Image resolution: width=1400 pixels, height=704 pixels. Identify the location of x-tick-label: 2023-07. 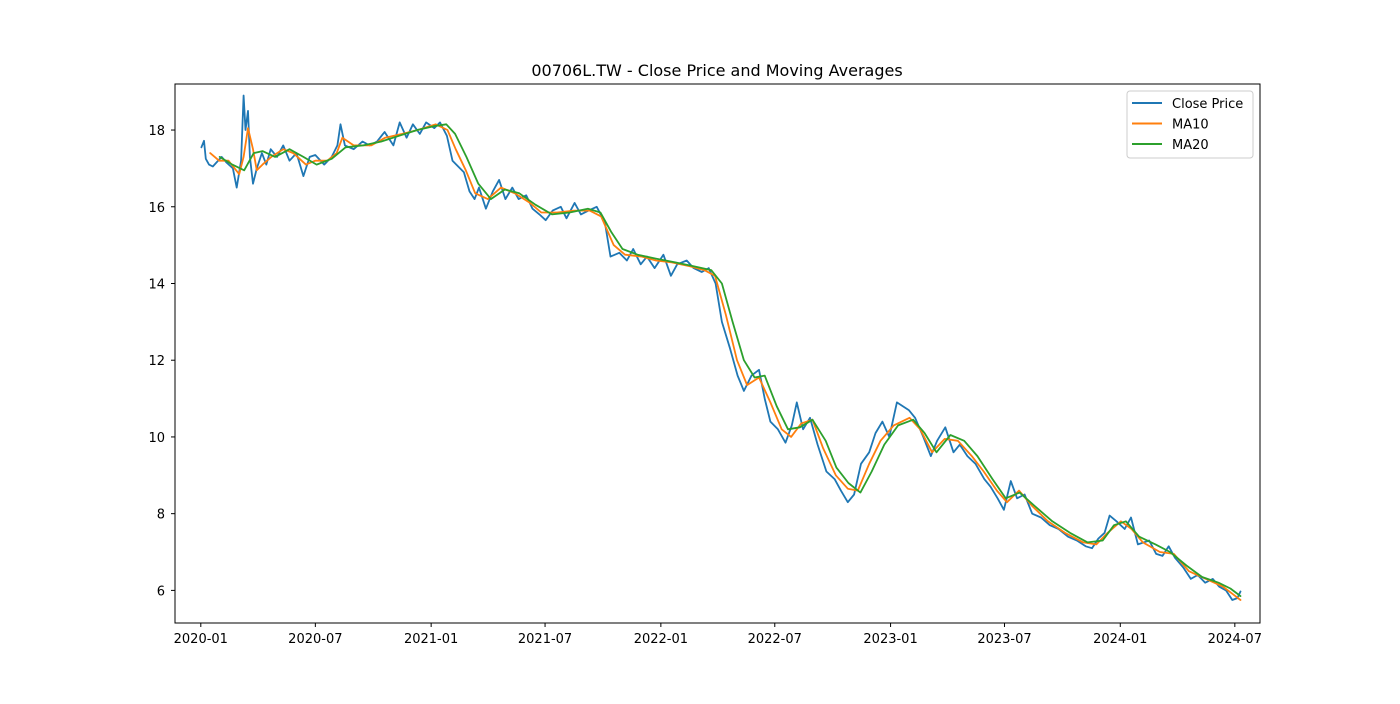
(1004, 639).